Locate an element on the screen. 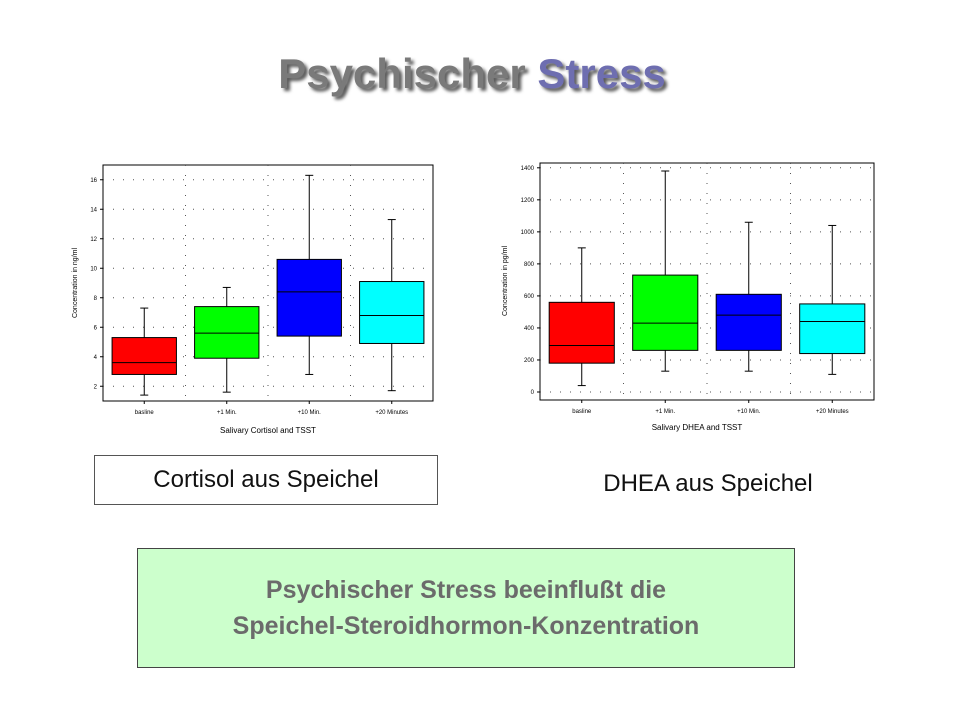 The image size is (960, 720). y-tick-label: 1000 is located at coordinates (528, 233).